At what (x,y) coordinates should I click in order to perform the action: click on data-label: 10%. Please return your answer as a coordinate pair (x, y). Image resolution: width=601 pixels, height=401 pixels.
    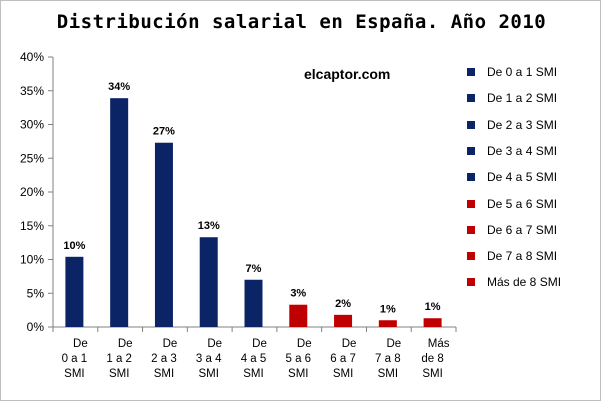
    Looking at the image, I should click on (74, 246).